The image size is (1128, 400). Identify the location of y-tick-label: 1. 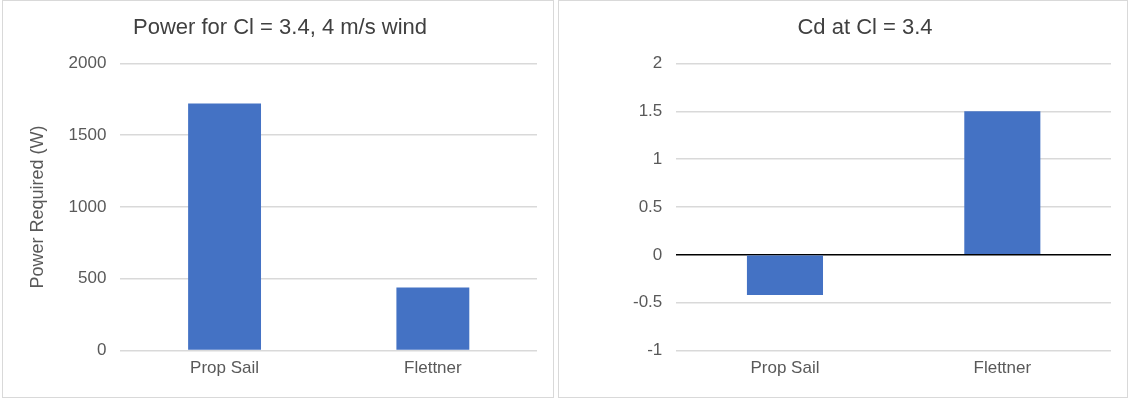
(657, 158).